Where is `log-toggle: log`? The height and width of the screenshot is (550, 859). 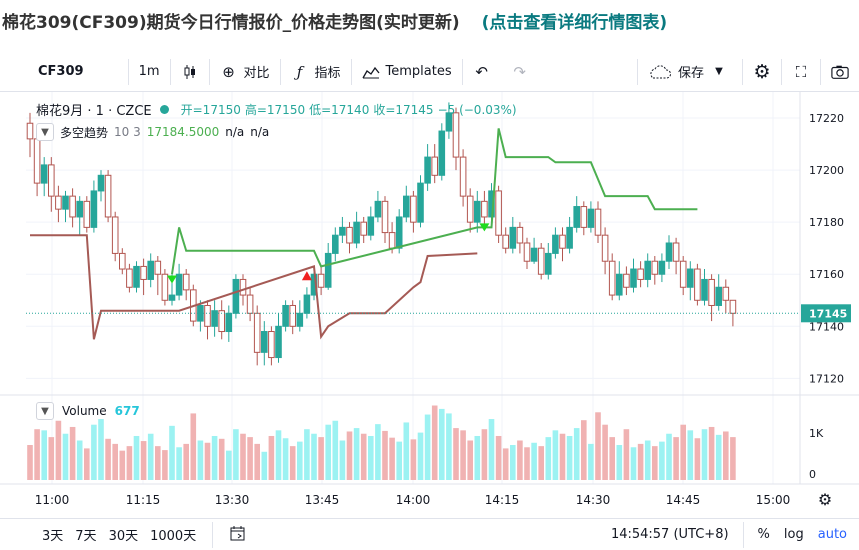
log-toggle: log is located at coordinates (793, 534).